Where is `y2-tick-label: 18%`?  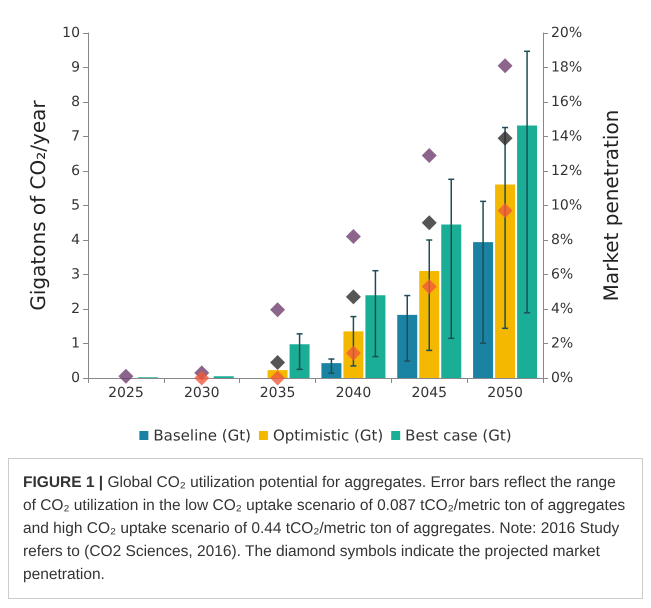
y2-tick-label: 18% is located at coordinates (566, 68).